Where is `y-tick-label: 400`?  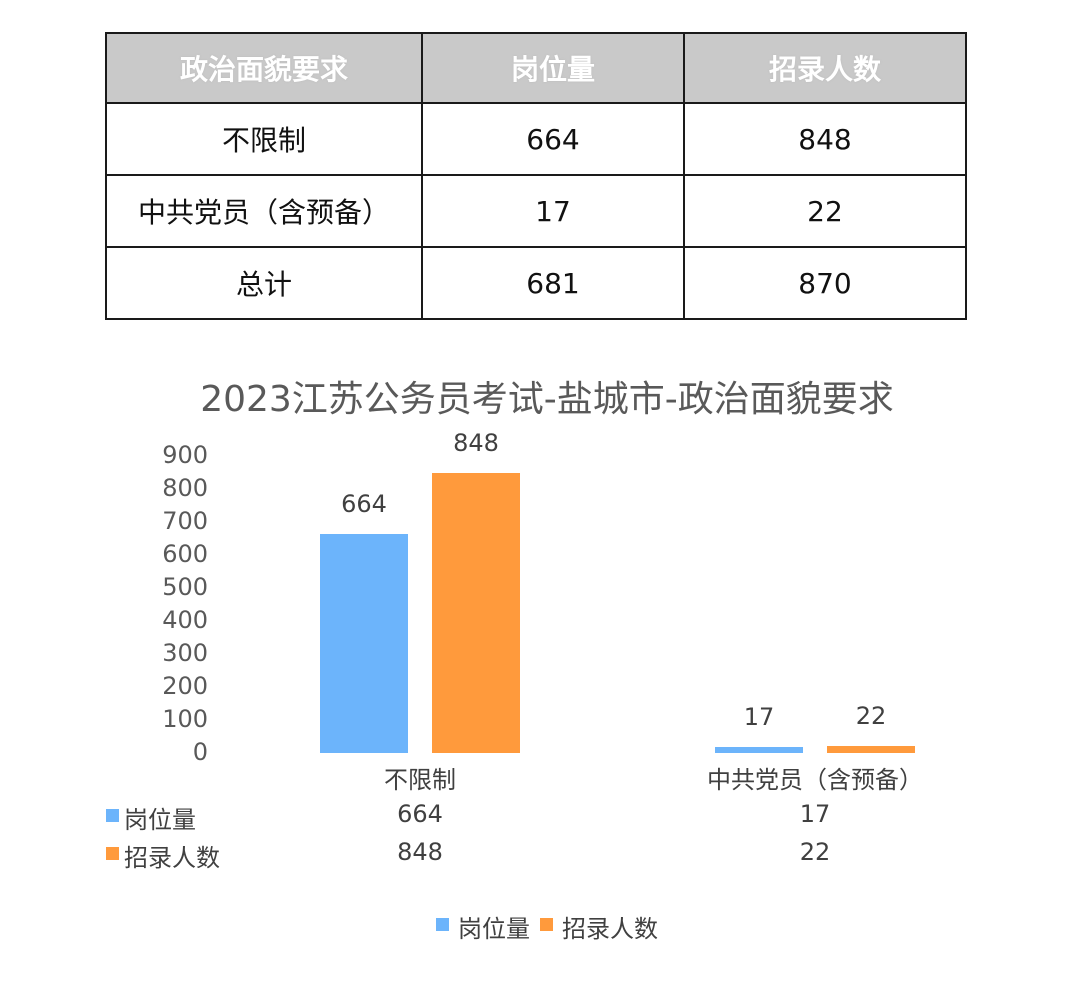 y-tick-label: 400 is located at coordinates (185, 620).